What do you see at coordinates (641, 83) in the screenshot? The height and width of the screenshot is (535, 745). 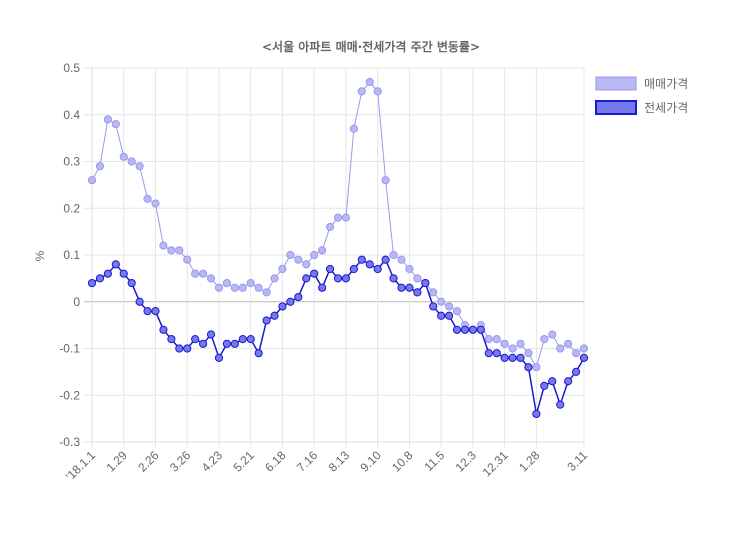 I see `legend-item: 매매가격` at bounding box center [641, 83].